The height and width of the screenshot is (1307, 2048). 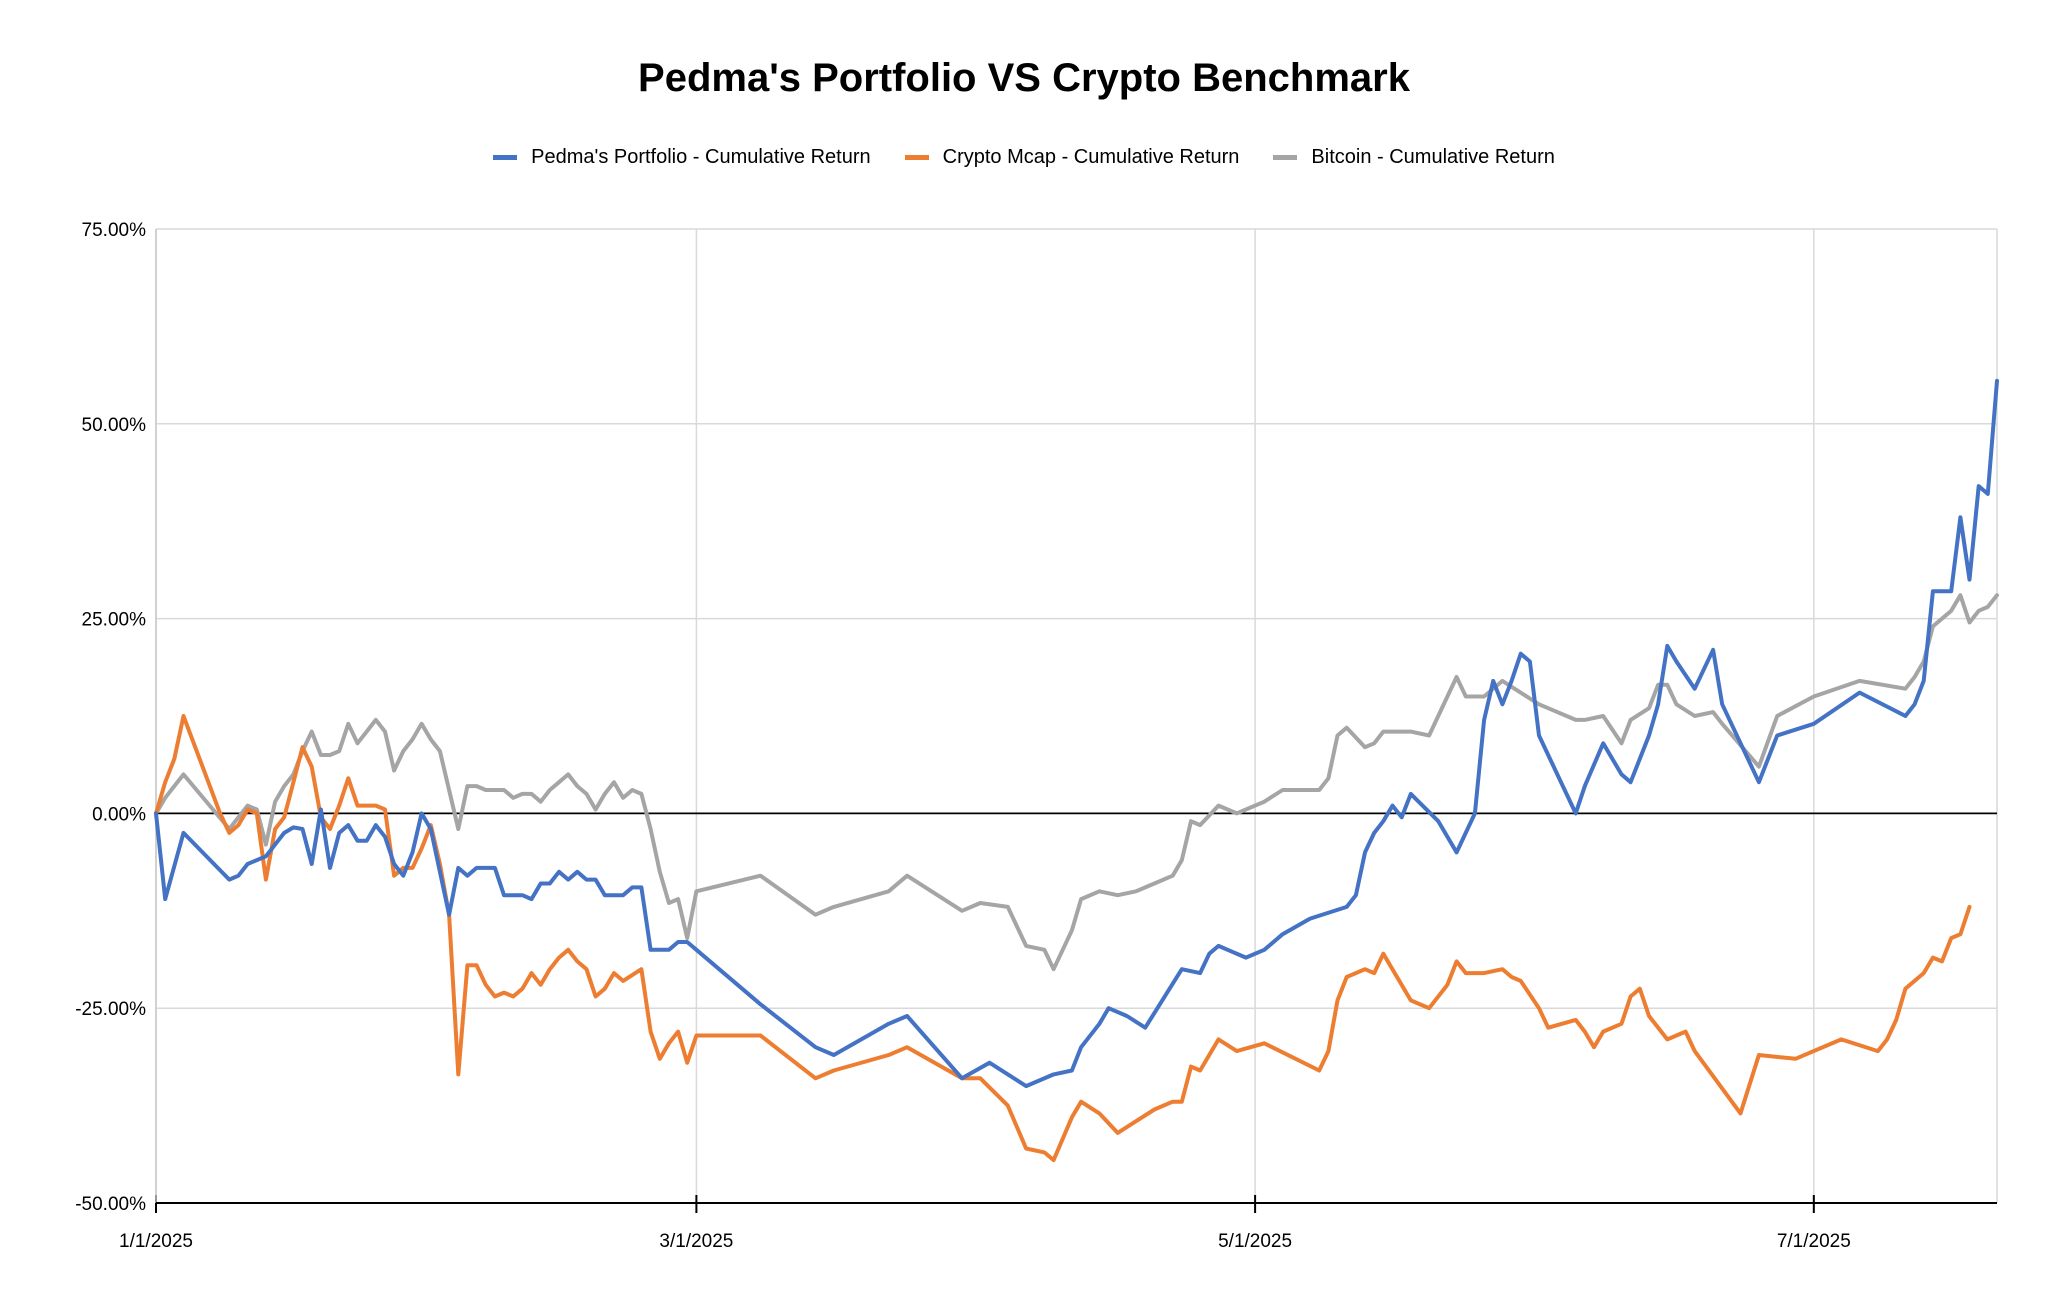 I want to click on x-tick-label: 5/1/2025, so click(x=1255, y=1241).